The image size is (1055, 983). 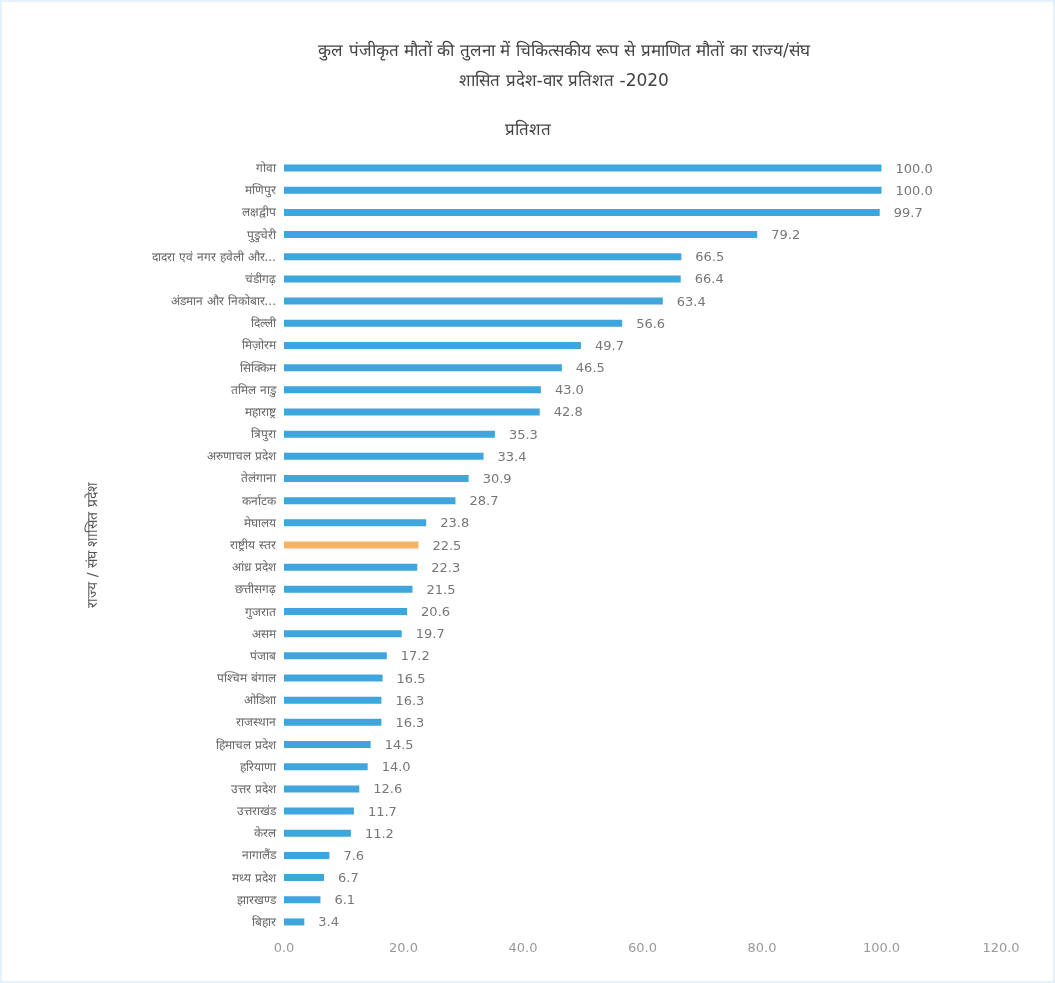 I want to click on chart-subtitle: प्रतिशत, so click(x=527, y=128).